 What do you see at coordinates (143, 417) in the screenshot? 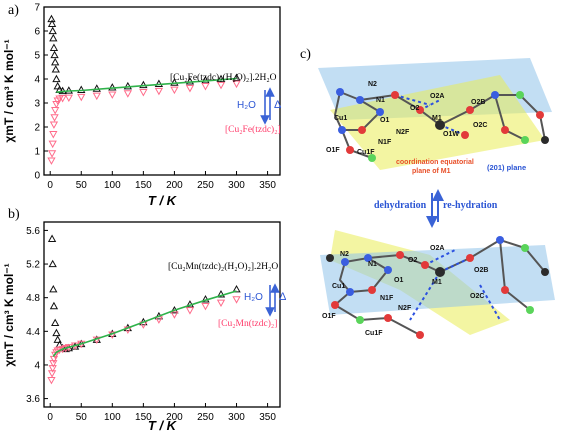
I see `x-tick-label-b-3: 150` at bounding box center [143, 417].